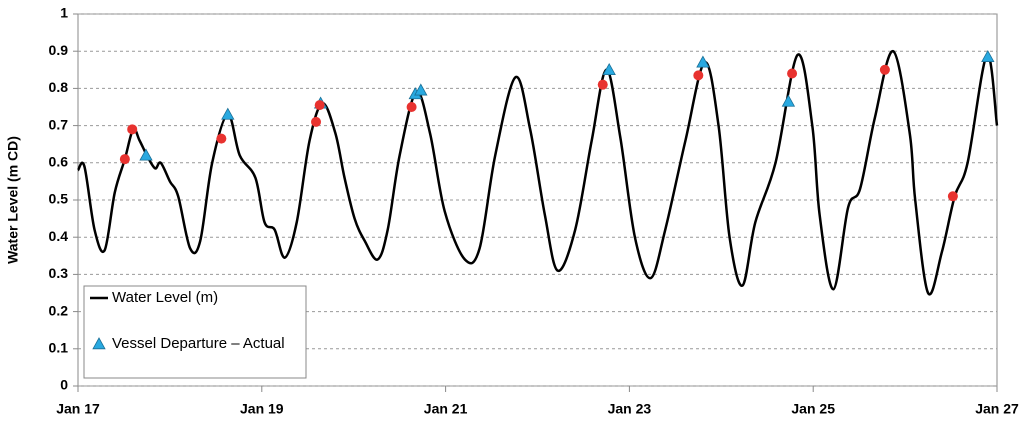 This screenshot has width=1024, height=431. Describe the element at coordinates (78, 409) in the screenshot. I see `x-tick-label: Jan 17` at that location.